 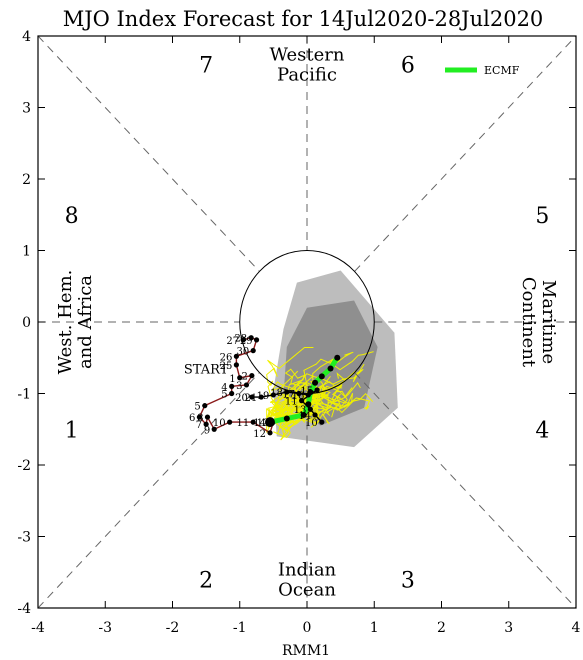 What do you see at coordinates (26, 37) in the screenshot?
I see `y-tick-label: 4` at bounding box center [26, 37].